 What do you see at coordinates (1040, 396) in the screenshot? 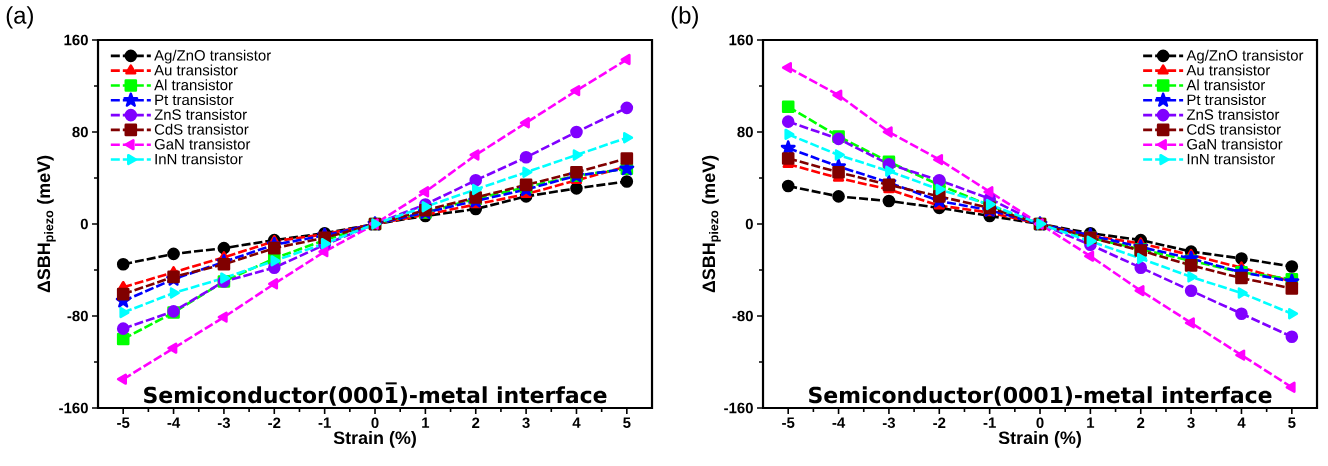
I see `annotation: Semiconductor(0001)-metal interface` at bounding box center [1040, 396].